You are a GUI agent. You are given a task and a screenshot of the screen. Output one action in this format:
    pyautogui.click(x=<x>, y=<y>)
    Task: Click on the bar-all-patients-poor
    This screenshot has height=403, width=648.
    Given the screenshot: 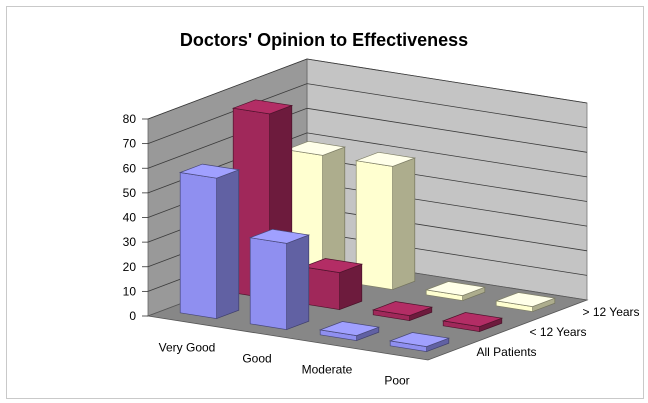 What is the action you would take?
    pyautogui.click(x=419, y=342)
    